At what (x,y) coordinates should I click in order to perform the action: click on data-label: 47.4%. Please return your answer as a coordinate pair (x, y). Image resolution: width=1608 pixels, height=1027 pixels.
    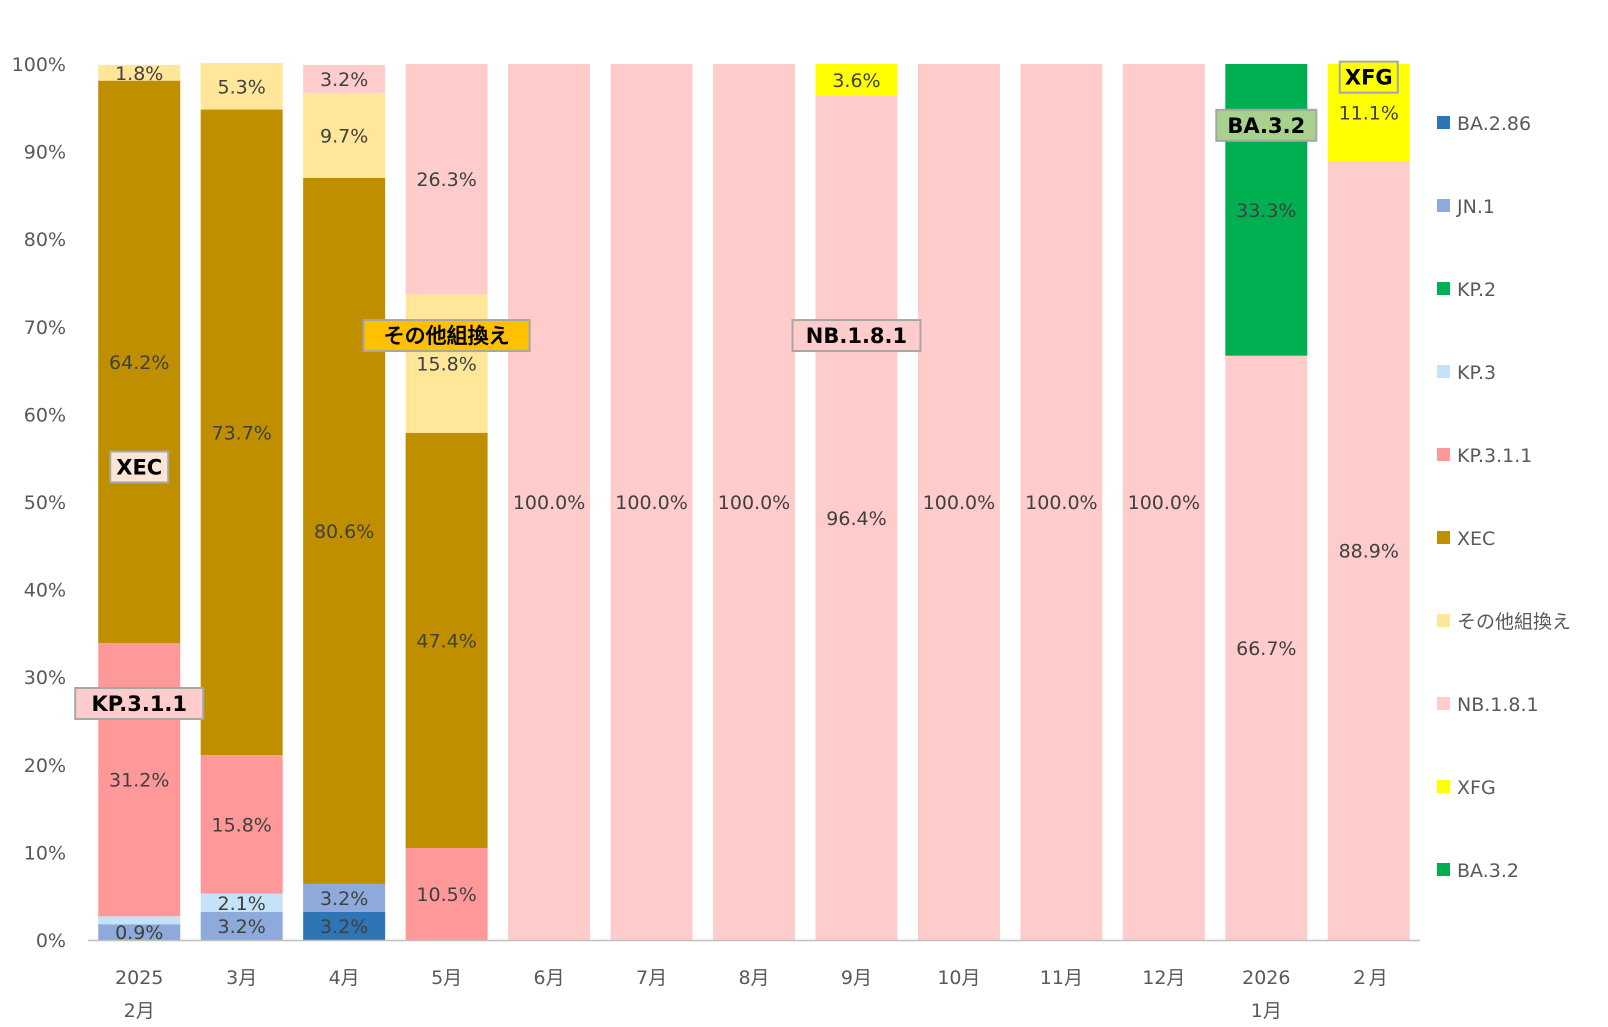
    Looking at the image, I should click on (446, 641).